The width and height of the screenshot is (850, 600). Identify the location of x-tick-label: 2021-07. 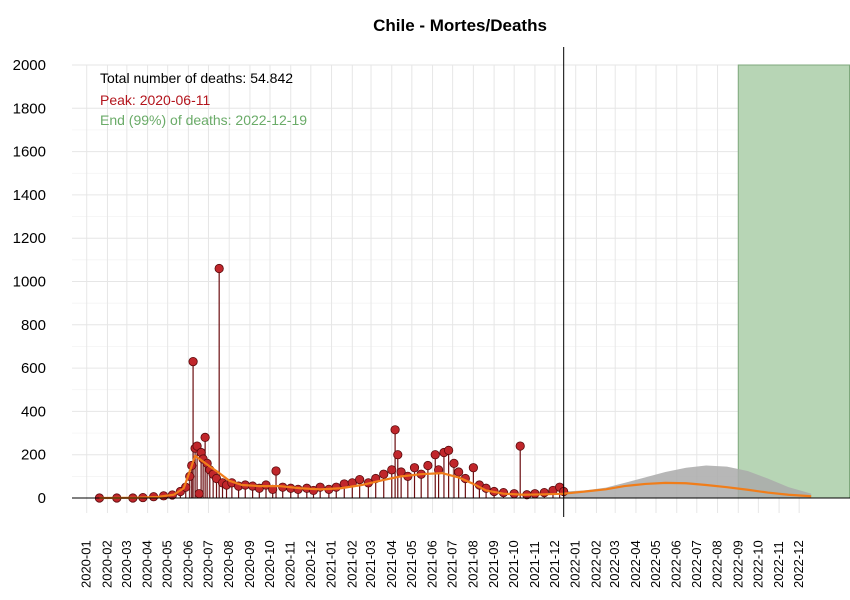
(452, 564).